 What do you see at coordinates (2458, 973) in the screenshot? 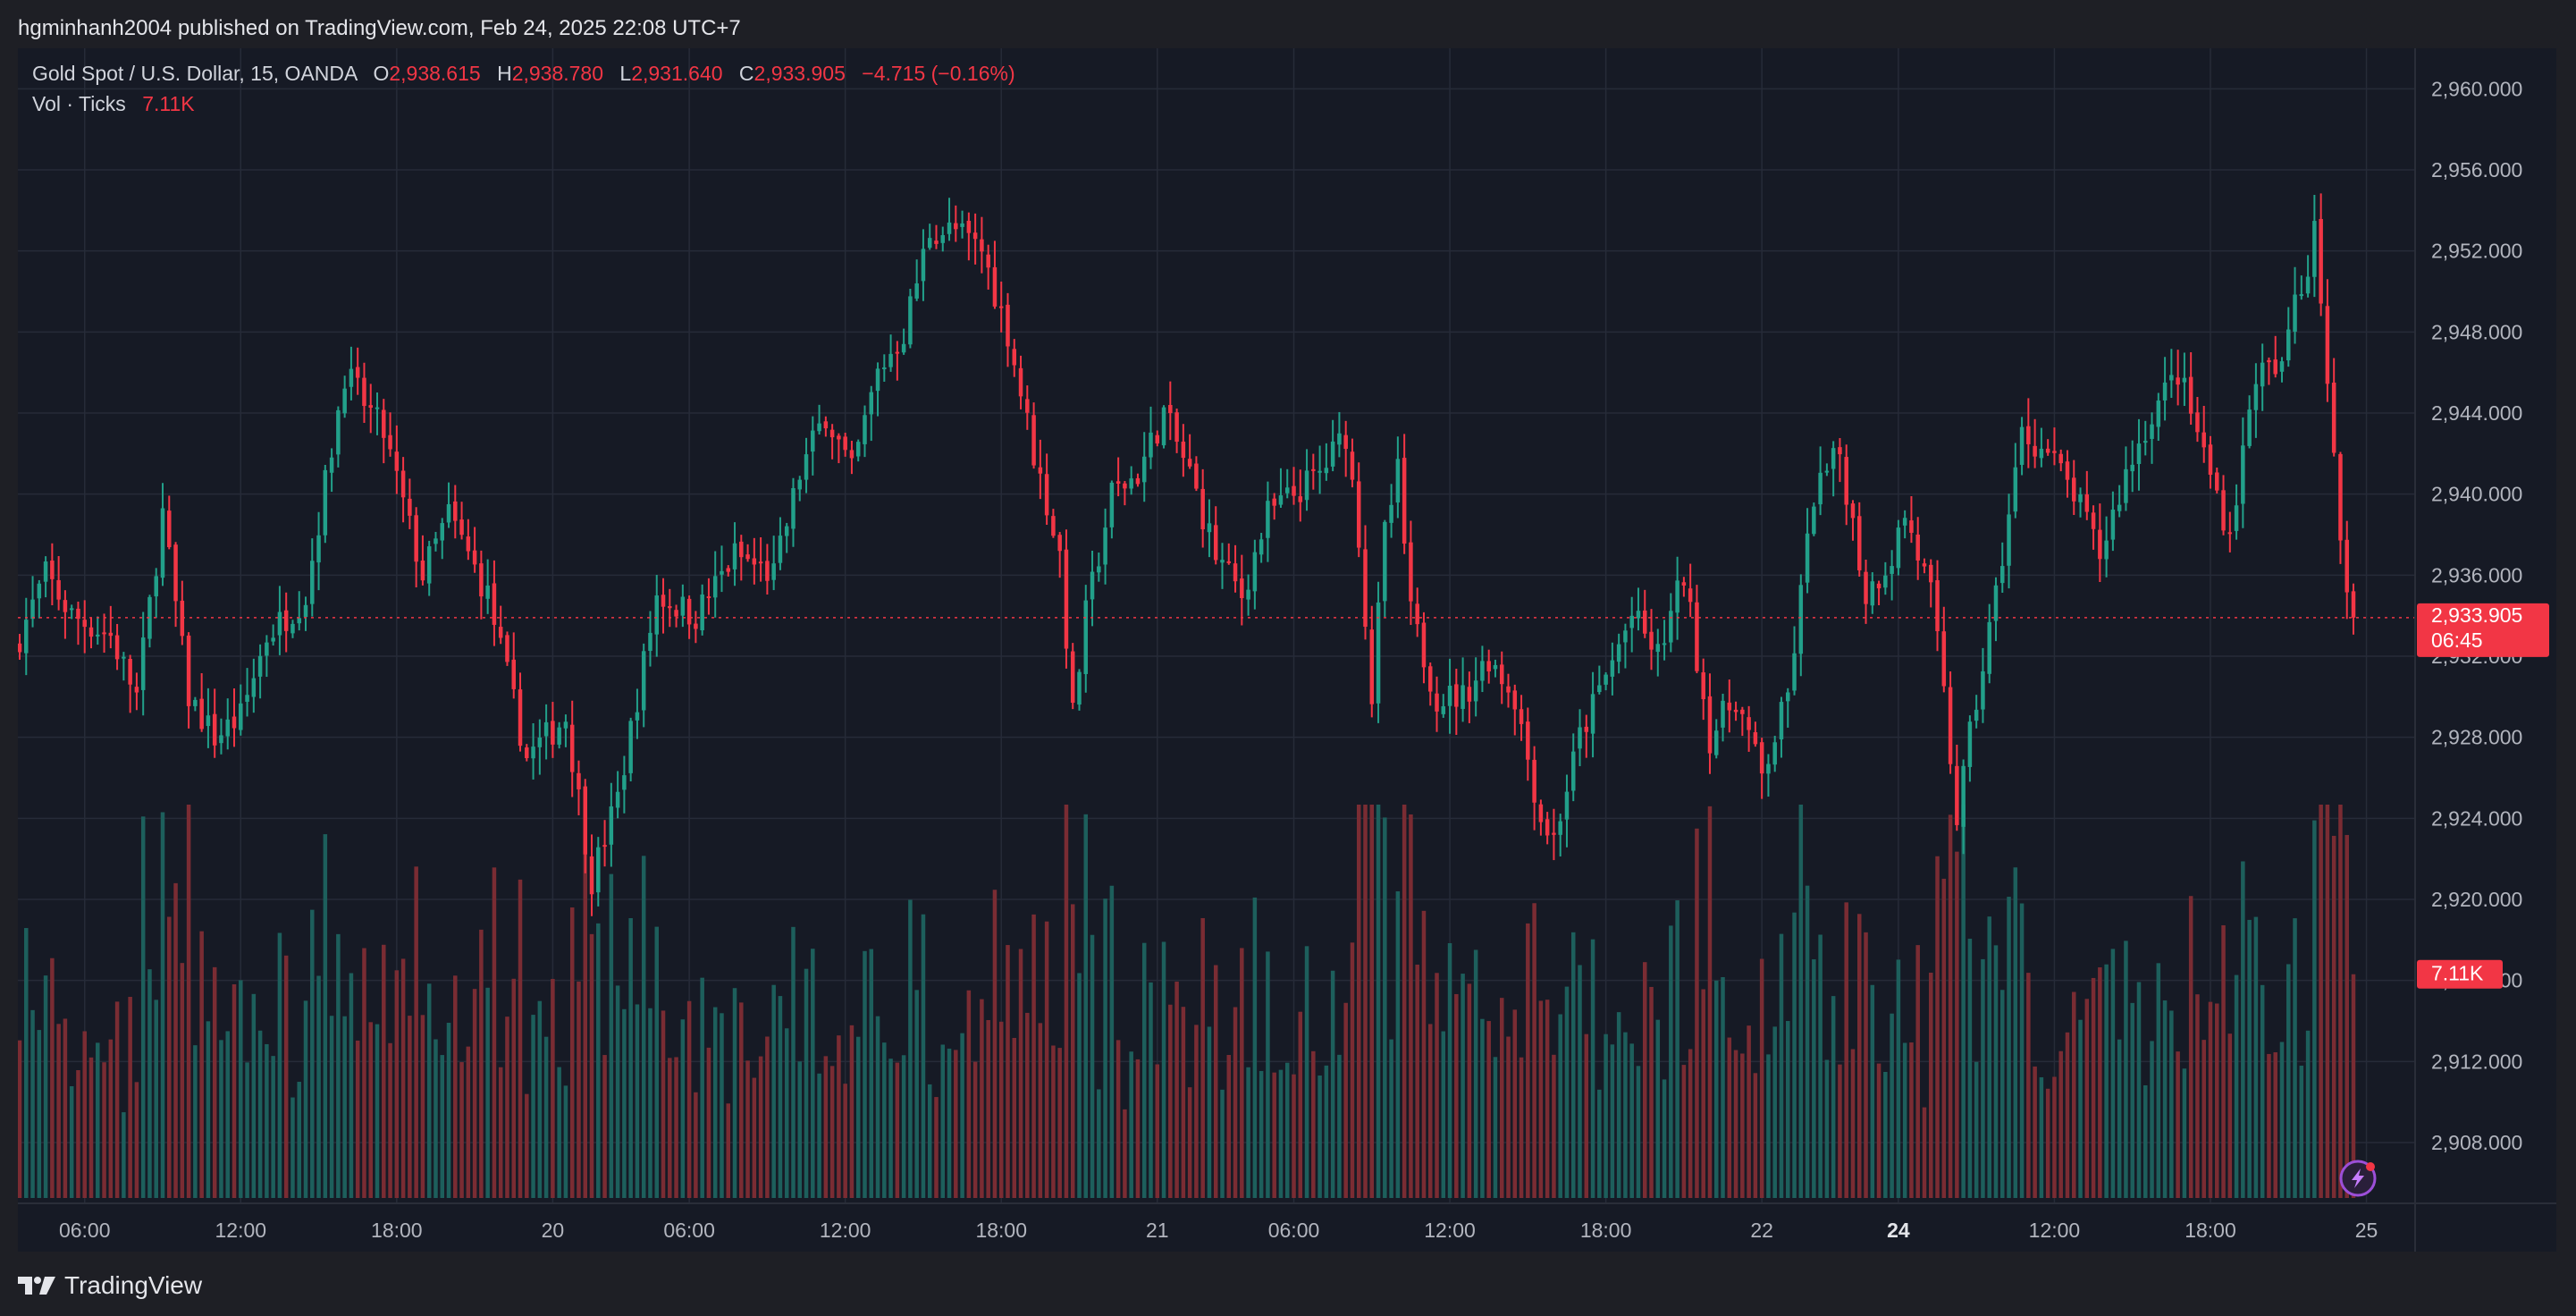
I see `volume-tag-value: 7.11K` at bounding box center [2458, 973].